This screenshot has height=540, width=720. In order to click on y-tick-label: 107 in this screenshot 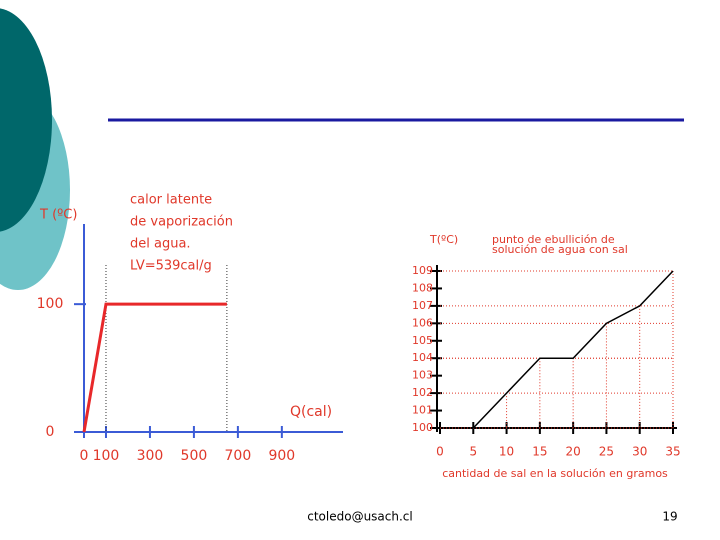, I will do `click(422, 305)`.